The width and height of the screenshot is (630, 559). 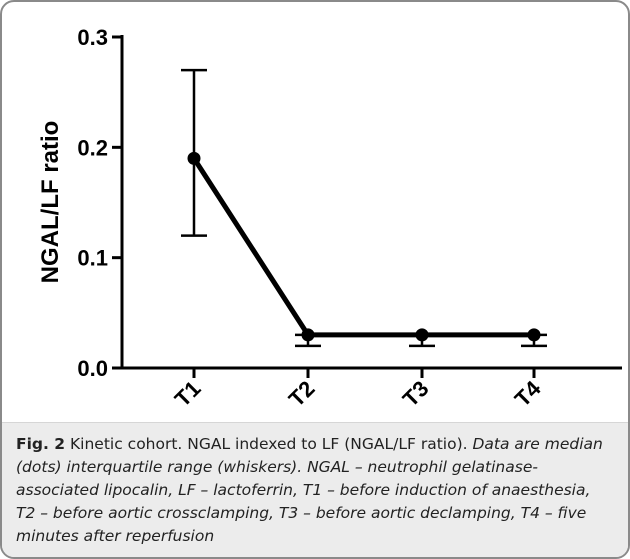 I want to click on x-tick-label: T3, so click(x=416, y=394).